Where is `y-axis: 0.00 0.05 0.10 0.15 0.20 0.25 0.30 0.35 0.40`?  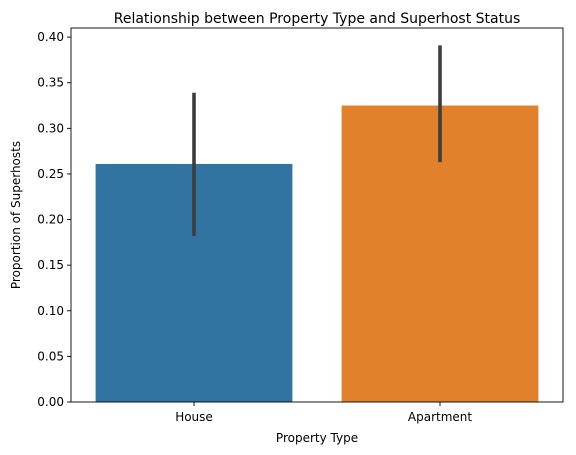 y-axis: 0.00 0.05 0.10 0.15 0.20 0.25 0.30 0.35 0.40 is located at coordinates (54, 219).